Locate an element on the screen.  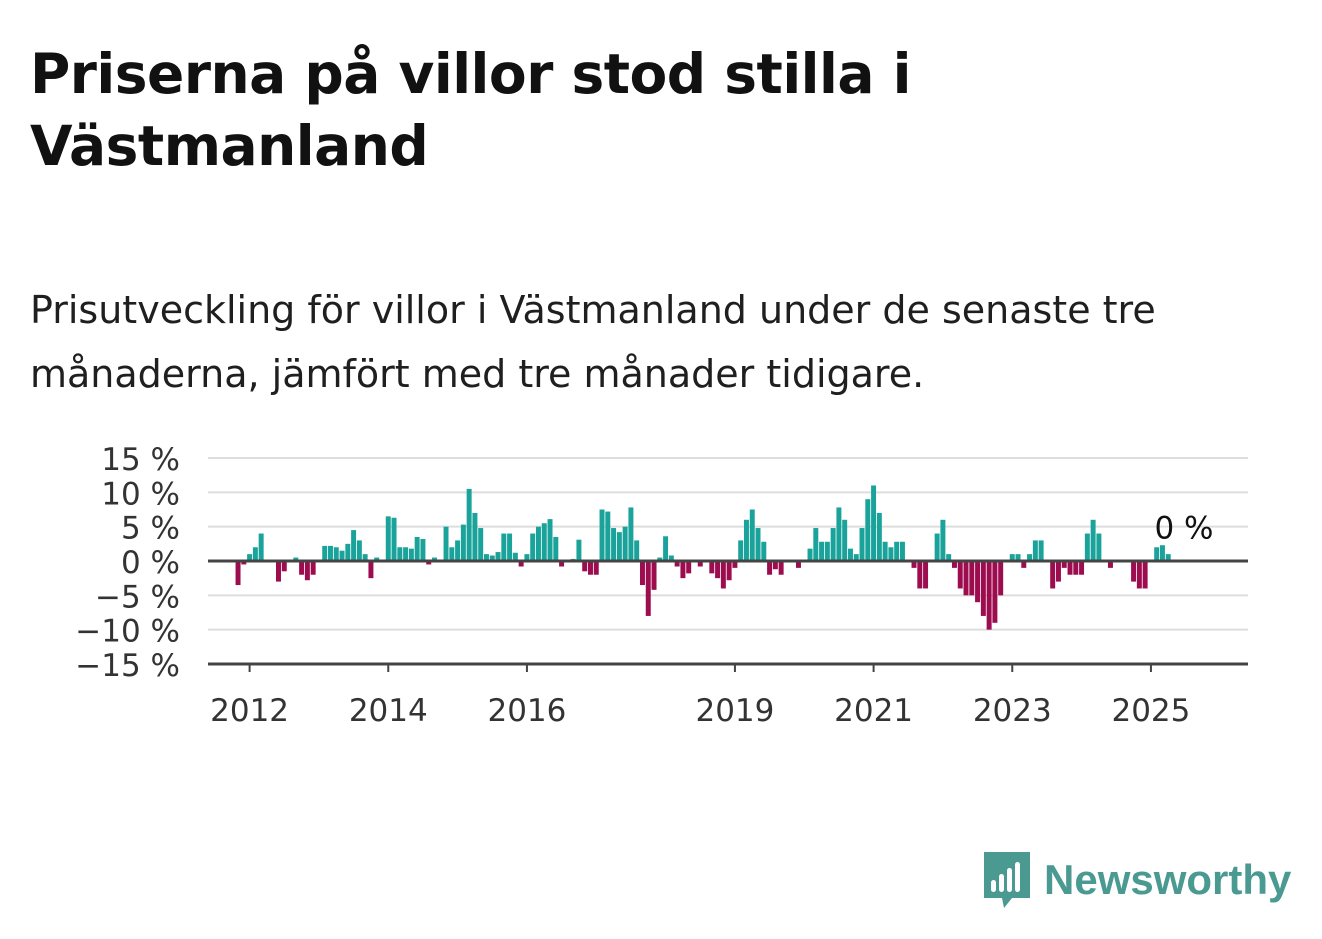
y-tick-label: 15 % is located at coordinates (140, 460).